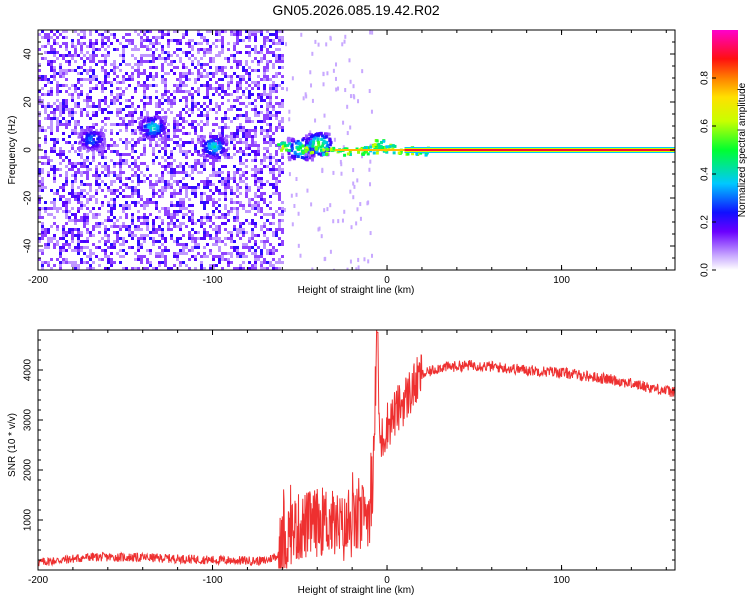  What do you see at coordinates (705, 126) in the screenshot?
I see `colorbar-tick-label: 0.6` at bounding box center [705, 126].